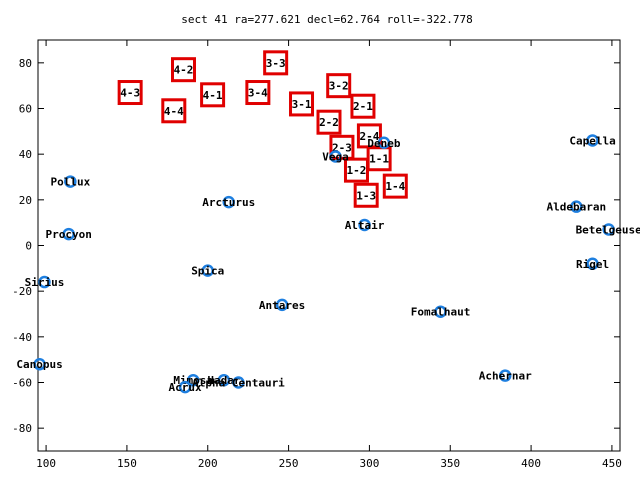 The image size is (640, 480). I want to click on sector-label: 2-2, so click(329, 122).